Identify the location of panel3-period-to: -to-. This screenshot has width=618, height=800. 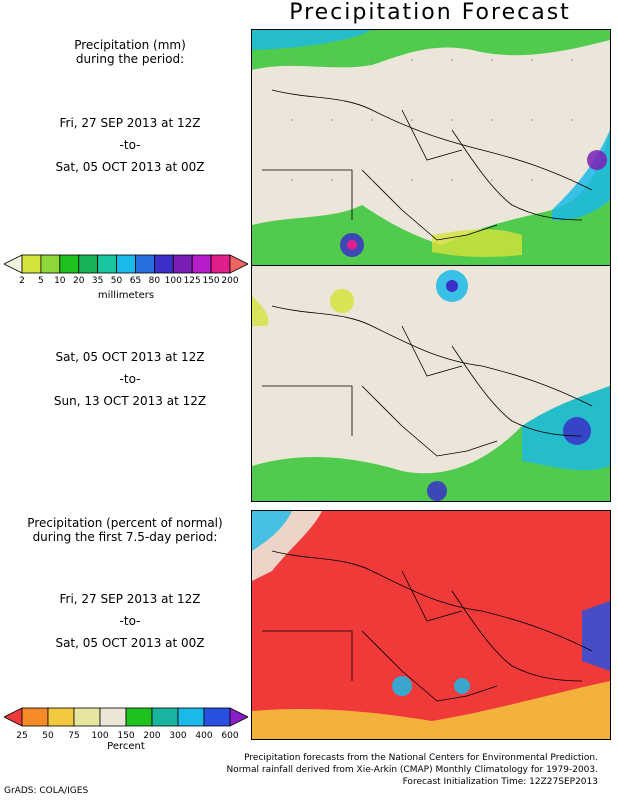
(130, 621).